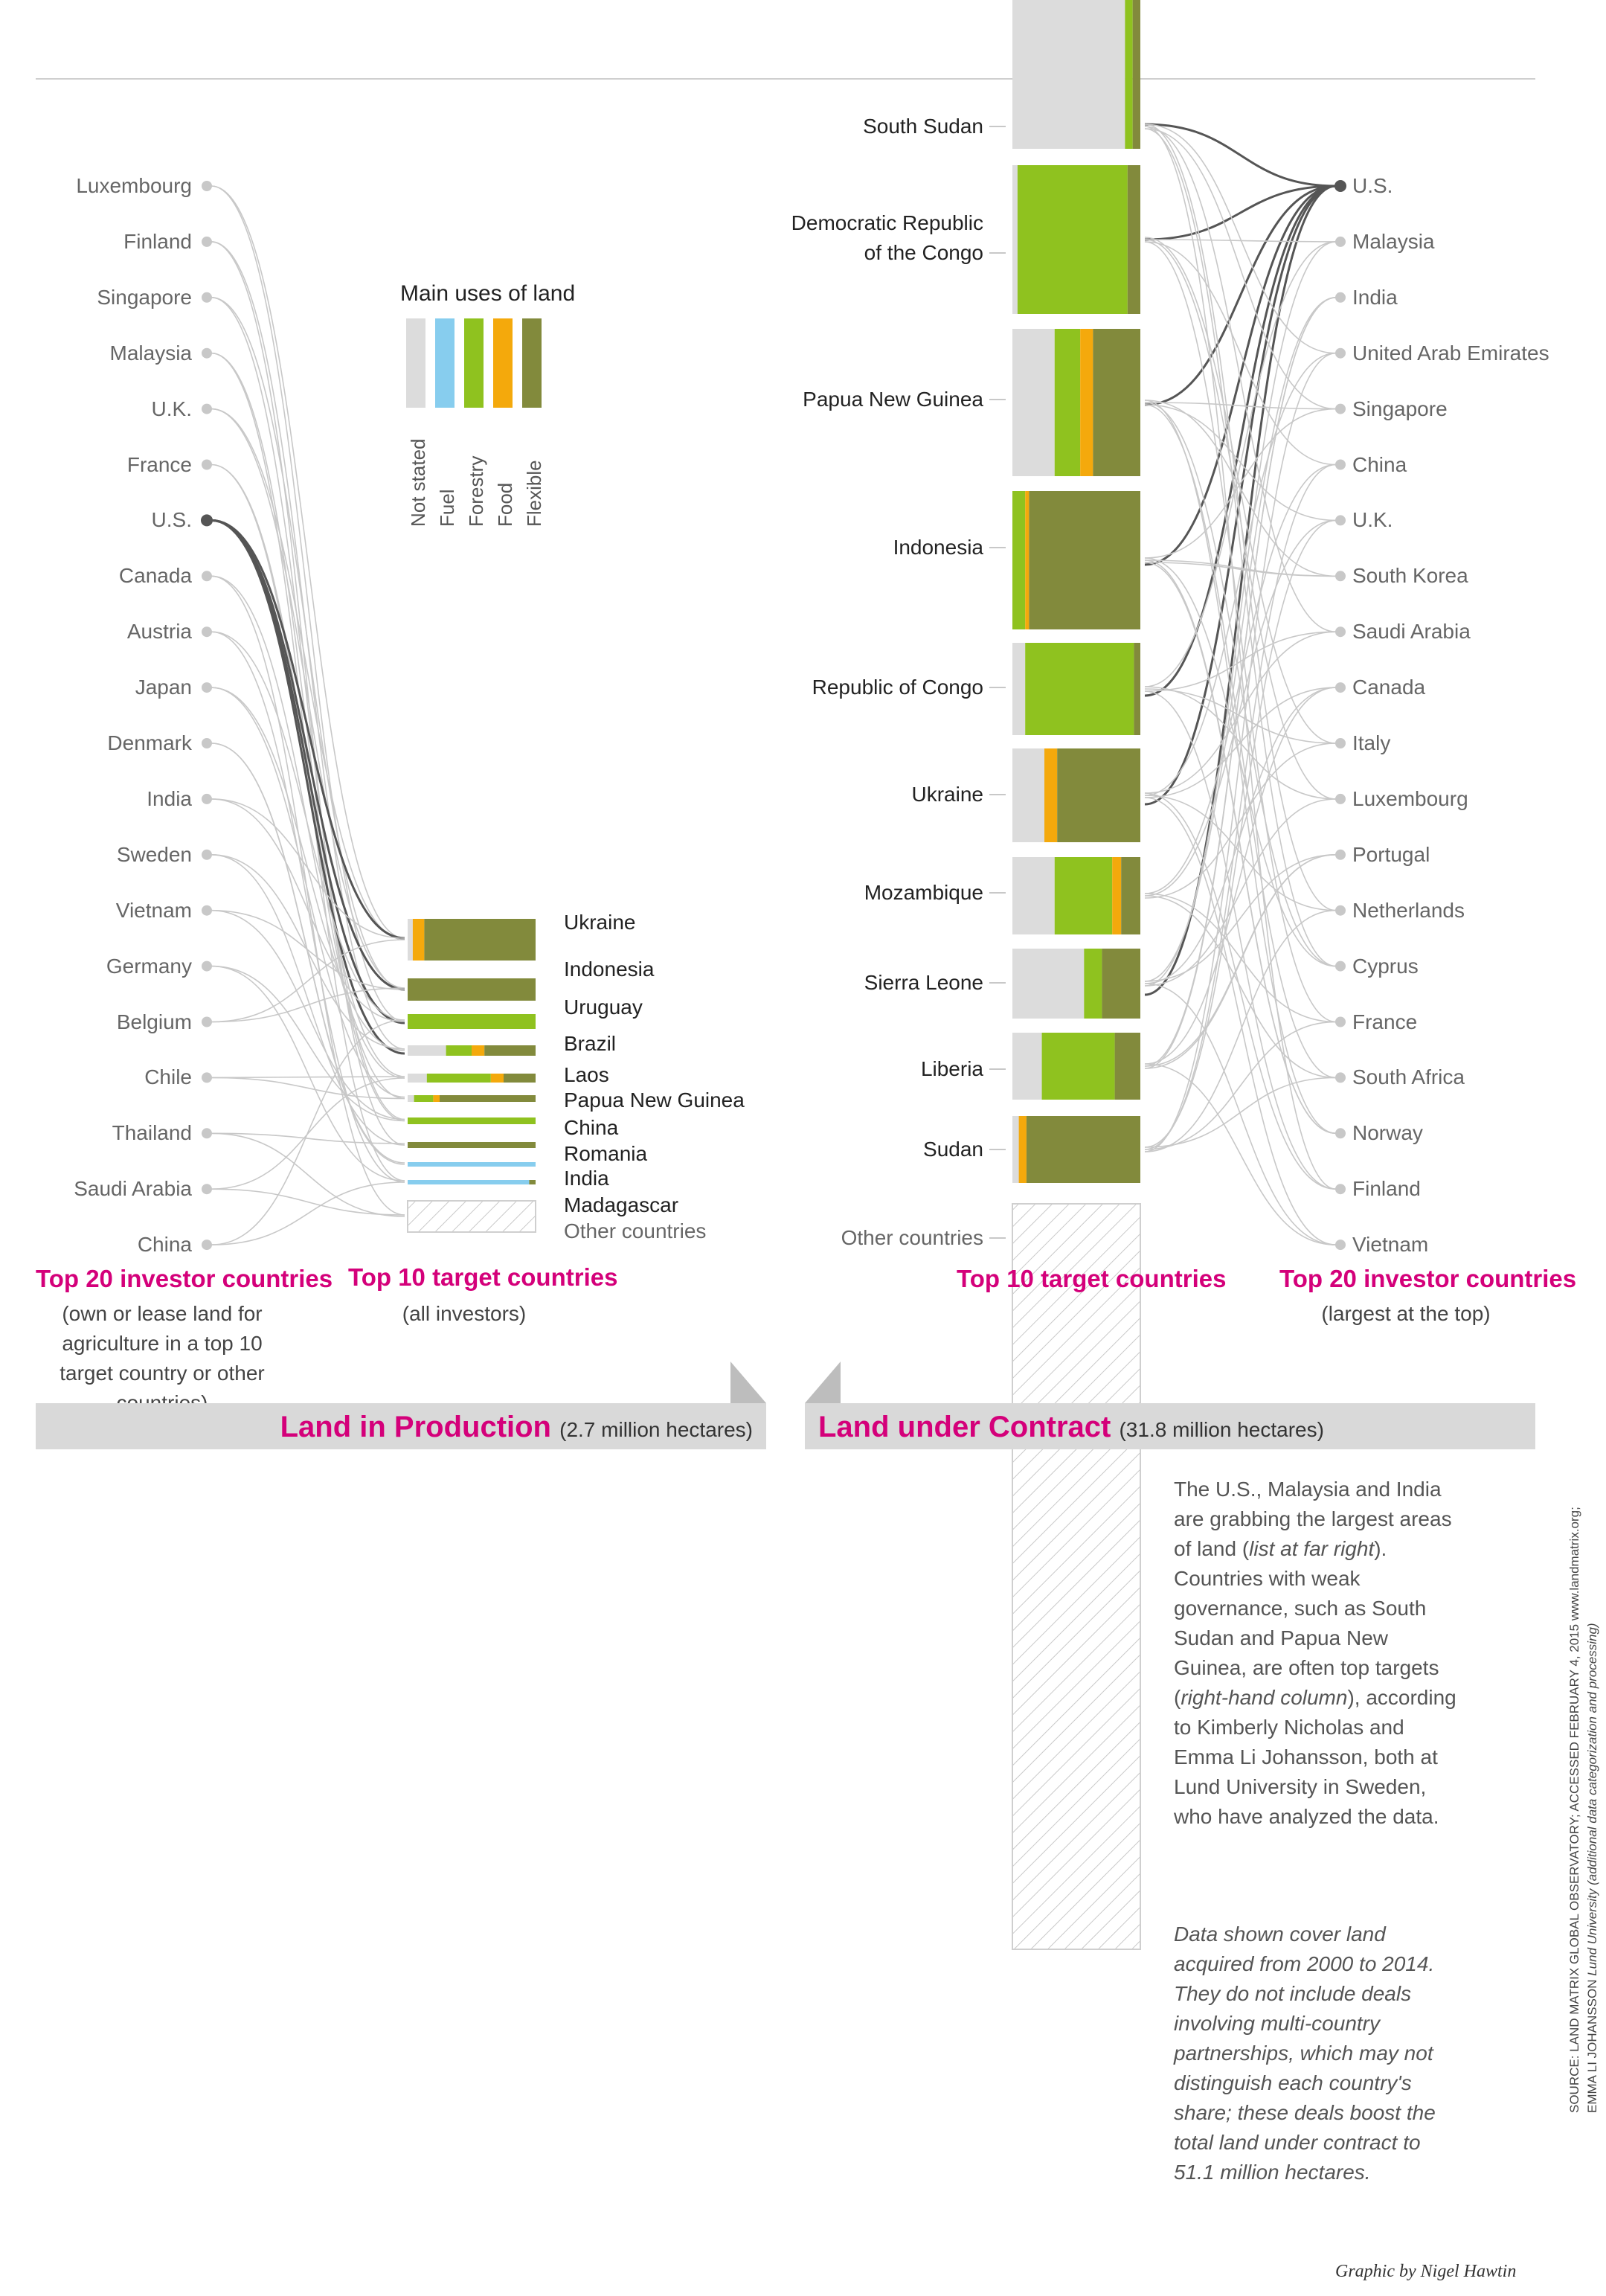 The width and height of the screenshot is (1606, 2296). I want to click on investor-dot-cyprus, so click(1341, 966).